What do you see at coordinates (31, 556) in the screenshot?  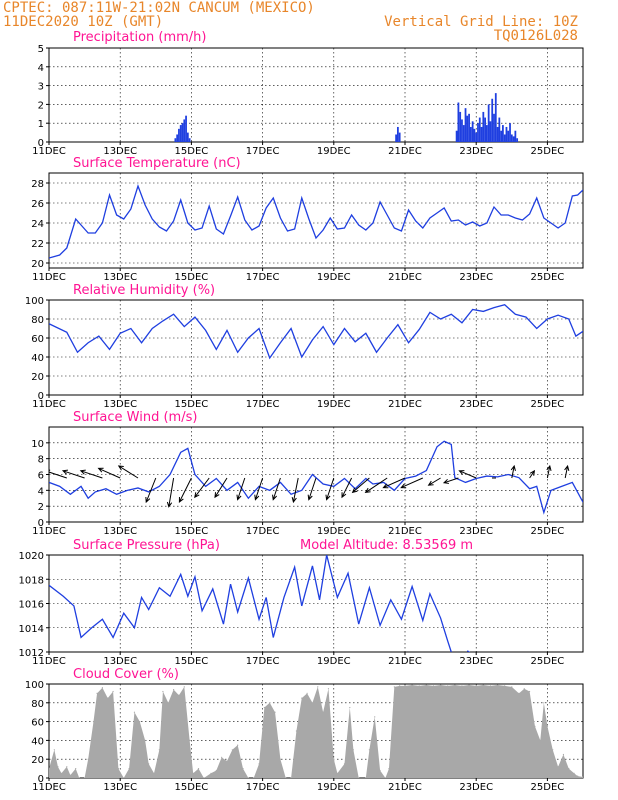 I see `y-tick-label: 1020` at bounding box center [31, 556].